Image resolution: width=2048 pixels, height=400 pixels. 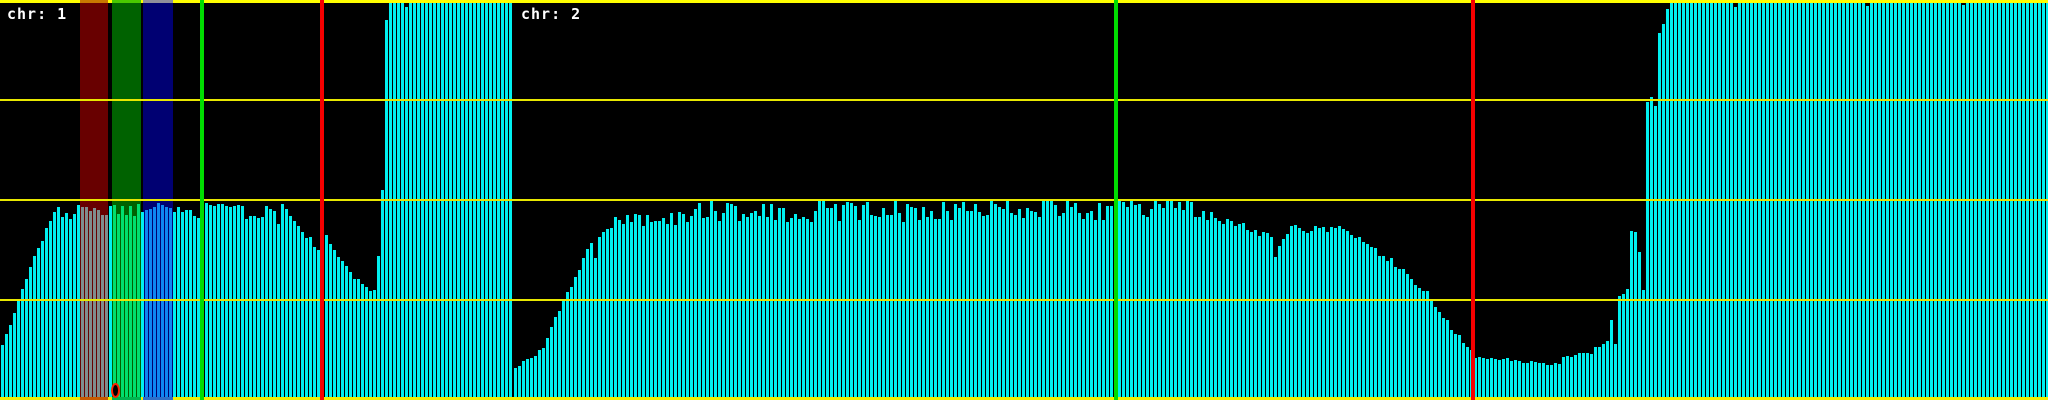 I want to click on cnv-band-navy-gridline-tint, so click(x=158, y=398).